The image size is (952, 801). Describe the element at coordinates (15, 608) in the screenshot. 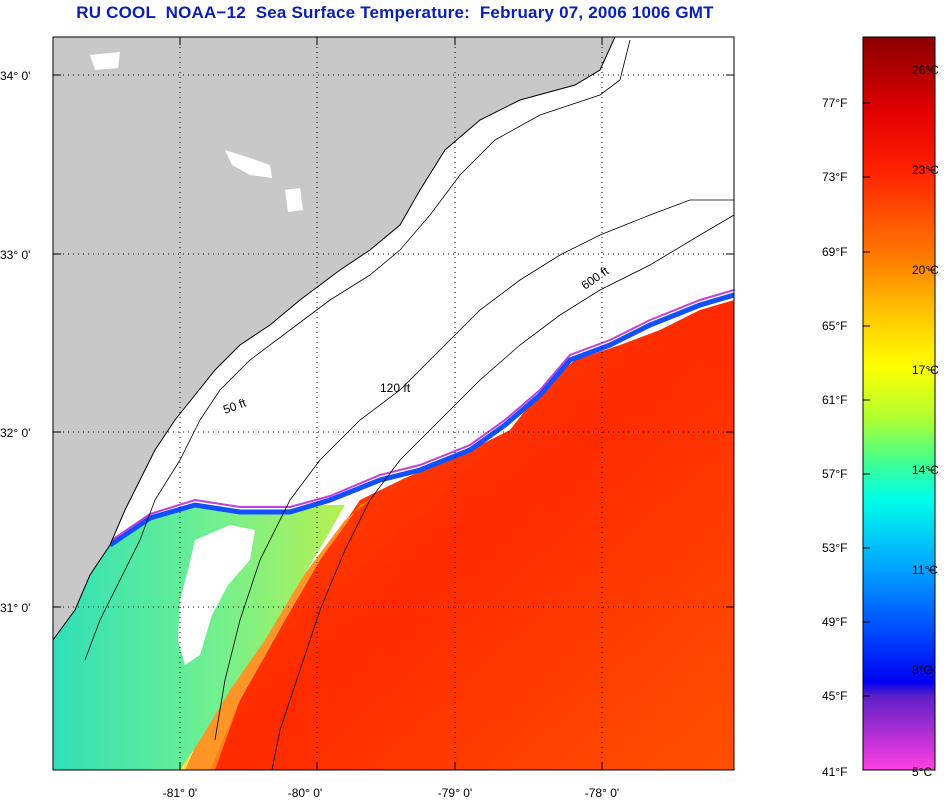

I see `latitude-label: 31° 0'` at that location.